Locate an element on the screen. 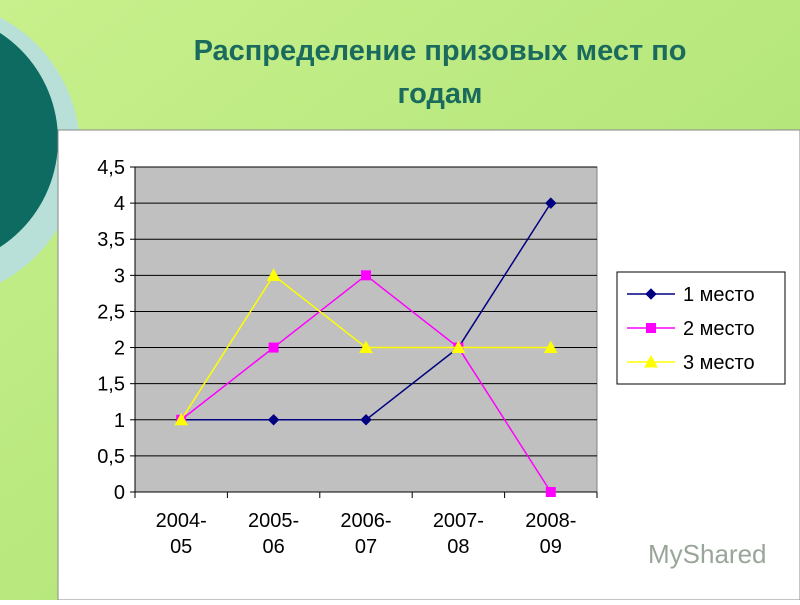 The image size is (800, 605). chart-title: Распределение призовых мест по годам is located at coordinates (440, 72).